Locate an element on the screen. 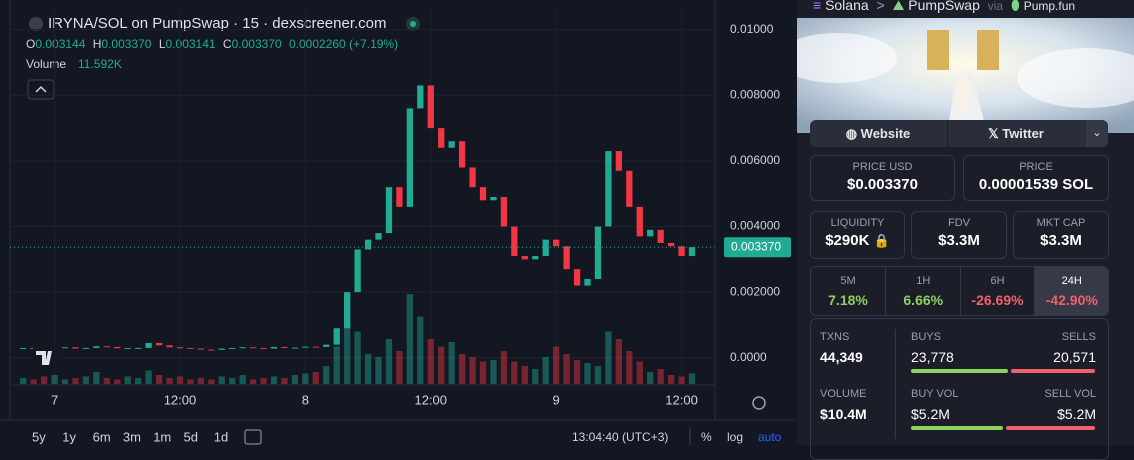 The height and width of the screenshot is (460, 1134). figure is located at coordinates (963, 93).